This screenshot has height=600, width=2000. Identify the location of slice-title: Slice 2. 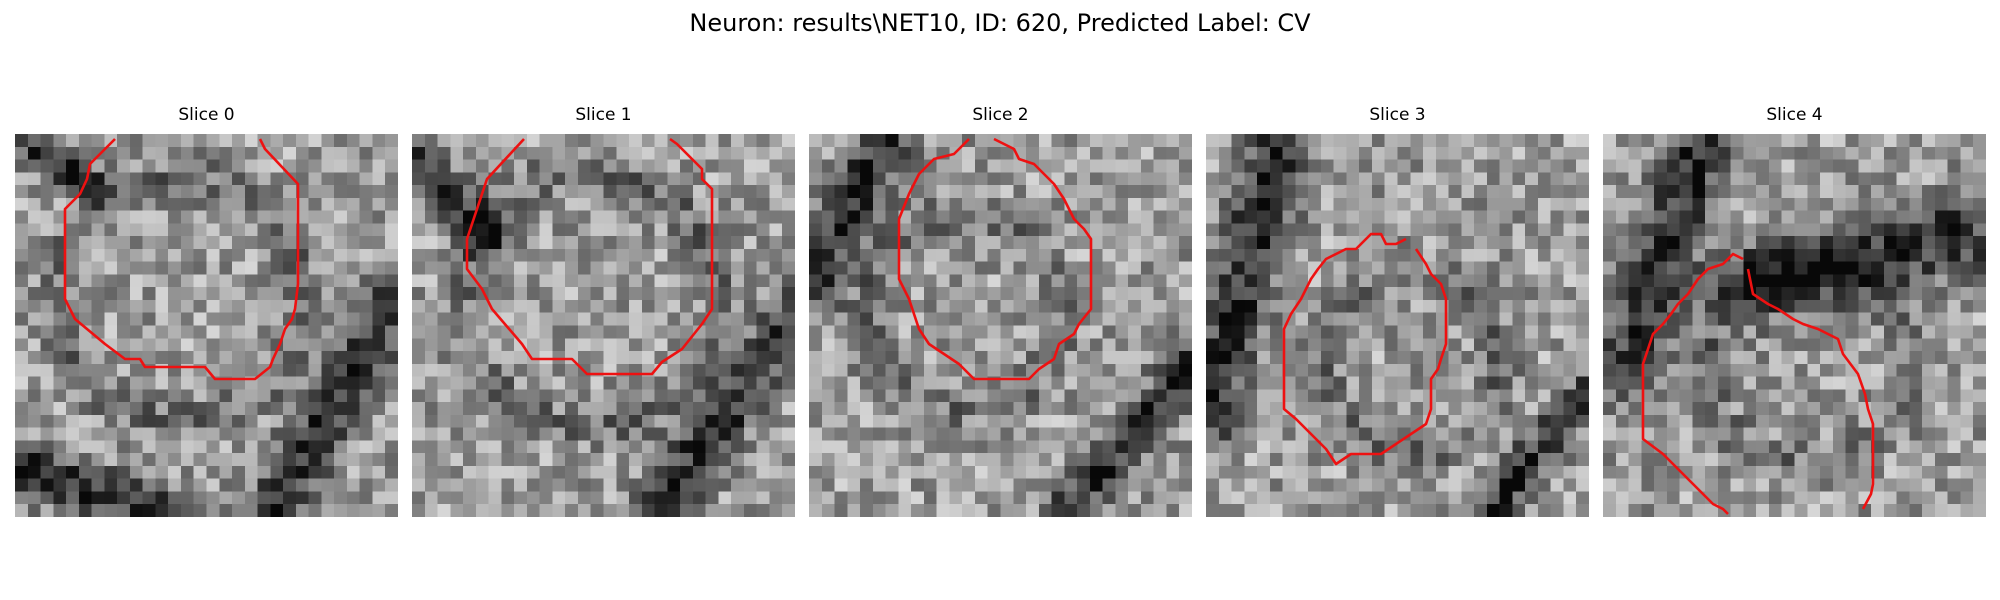
(1000, 115).